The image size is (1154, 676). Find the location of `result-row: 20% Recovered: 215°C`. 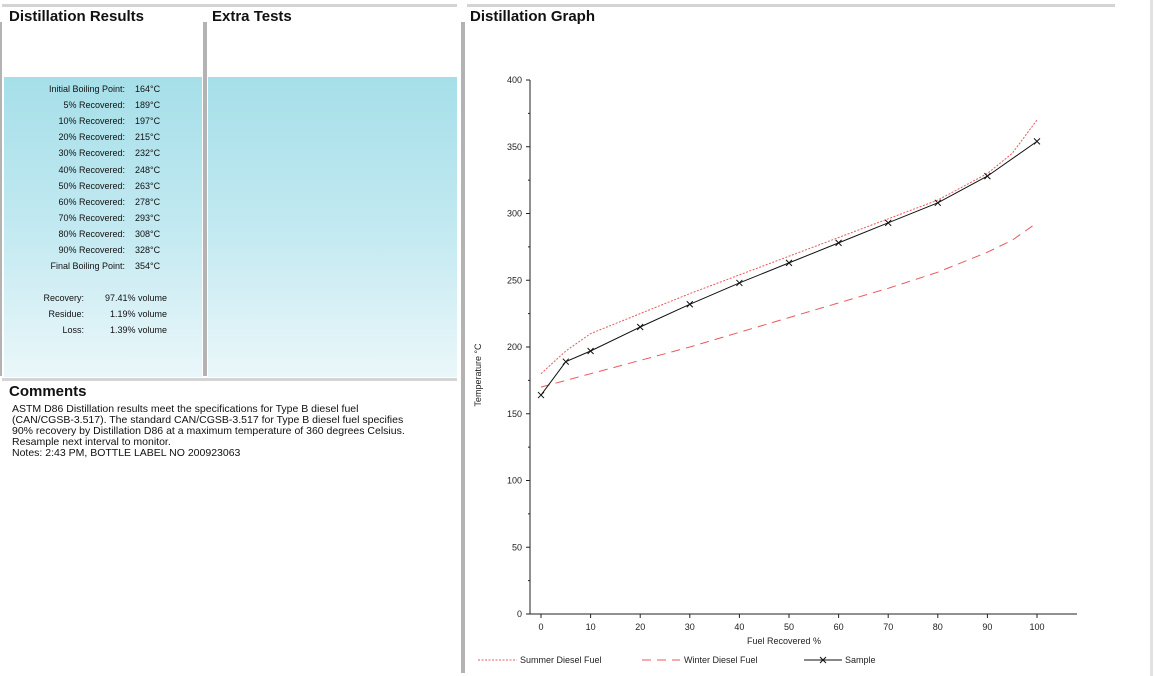

result-row: 20% Recovered: 215°C is located at coordinates (80, 137).